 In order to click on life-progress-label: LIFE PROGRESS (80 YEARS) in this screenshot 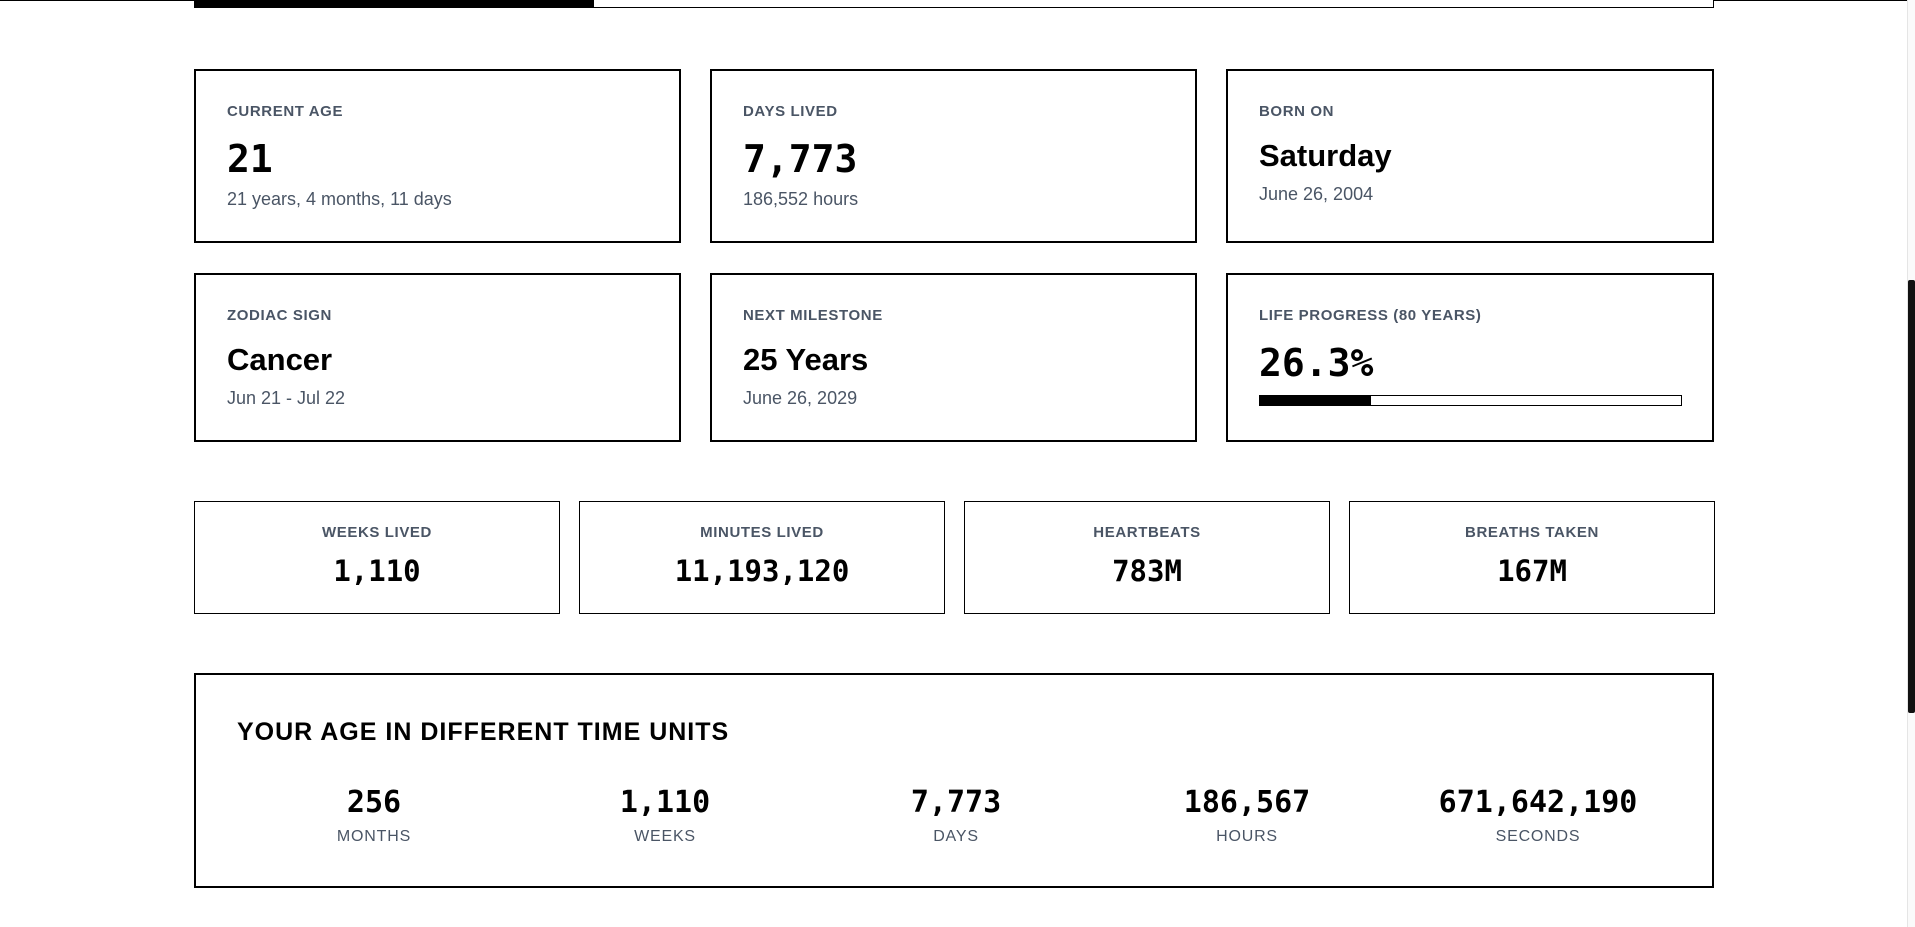, I will do `click(1370, 315)`.